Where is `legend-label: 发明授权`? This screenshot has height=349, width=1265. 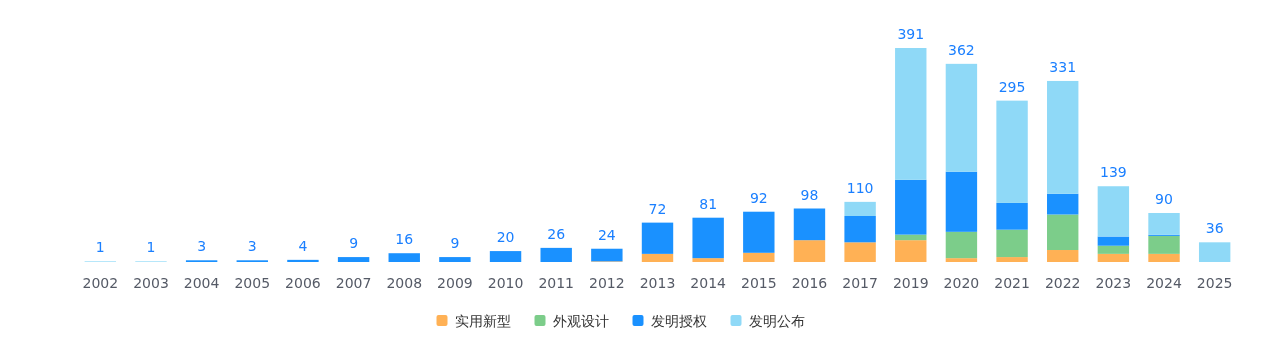
legend-label: 发明授权 is located at coordinates (678, 321).